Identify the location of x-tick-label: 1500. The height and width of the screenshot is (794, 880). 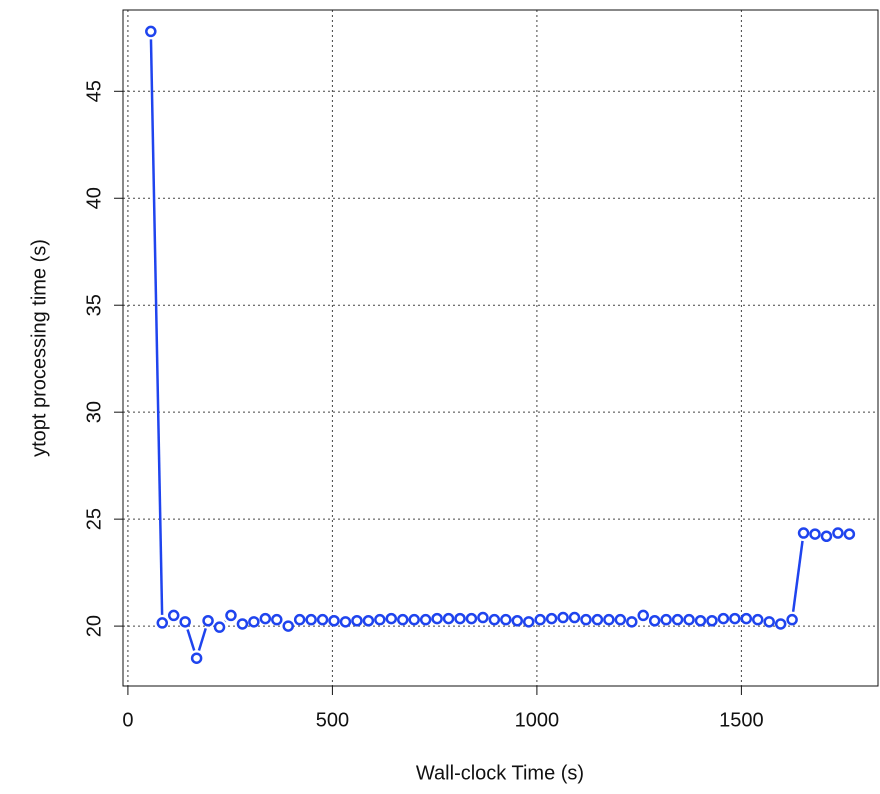
(741, 720).